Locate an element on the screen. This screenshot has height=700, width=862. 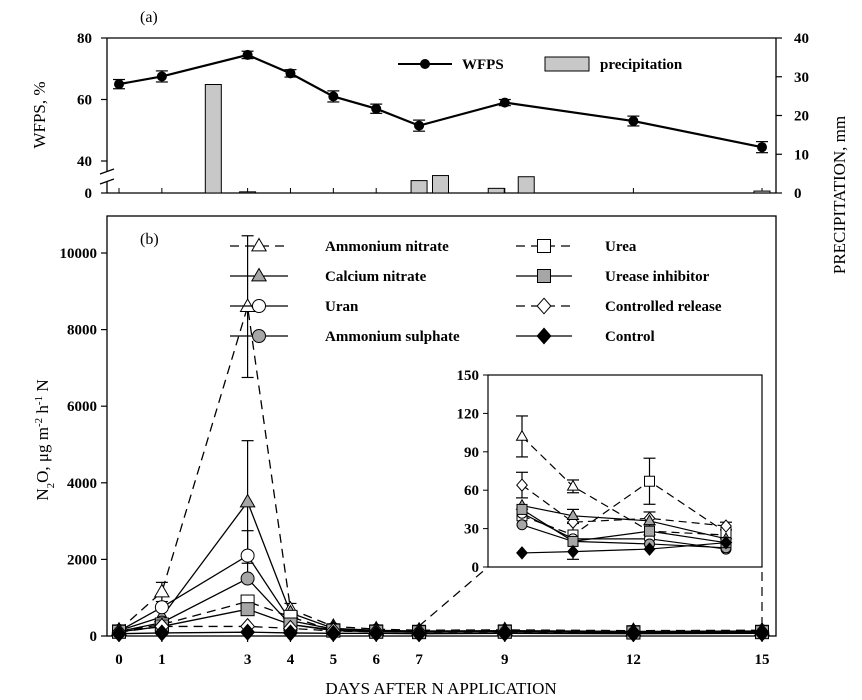
x-tick-label: 5 is located at coordinates (334, 660).